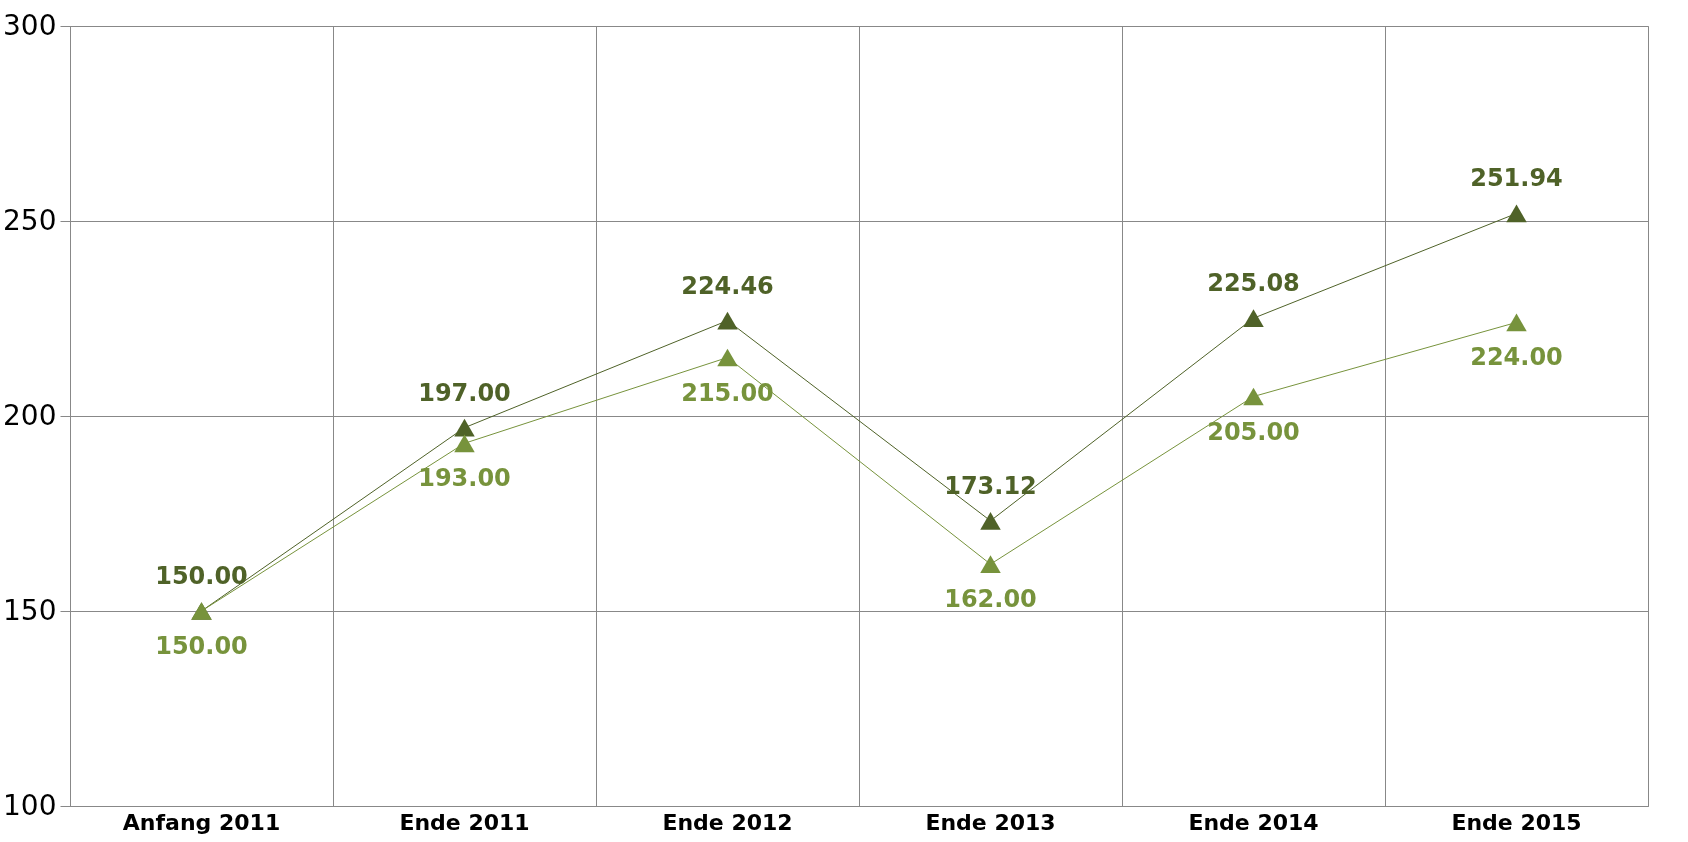  What do you see at coordinates (727, 392) in the screenshot?
I see `data-label: 215.00` at bounding box center [727, 392].